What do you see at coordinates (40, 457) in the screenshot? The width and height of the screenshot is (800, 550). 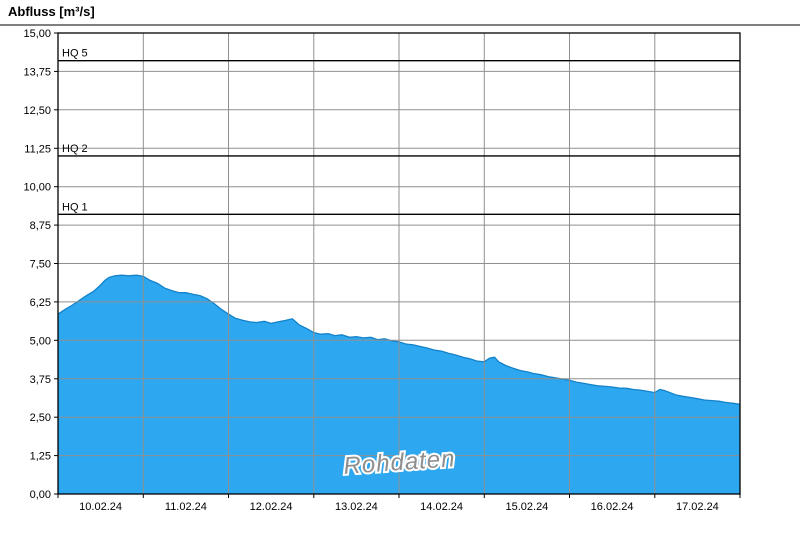 I see `y-tick-label: 1,25` at bounding box center [40, 457].